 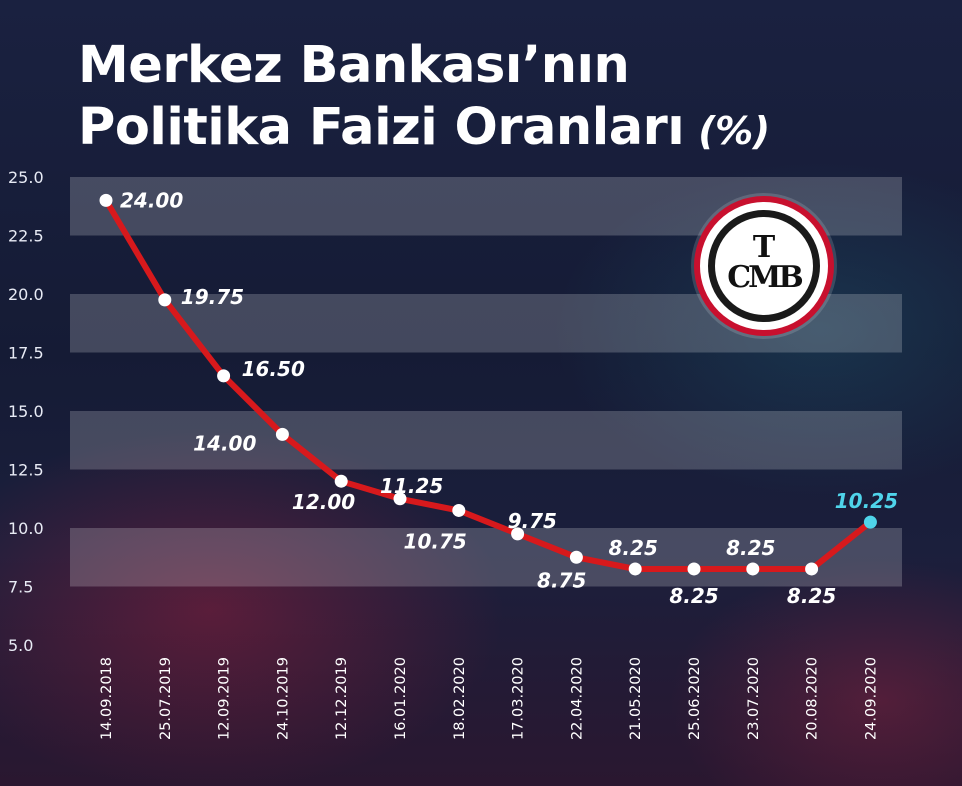 I want to click on tcmb-logo-mark: T CMB, so click(x=766, y=262).